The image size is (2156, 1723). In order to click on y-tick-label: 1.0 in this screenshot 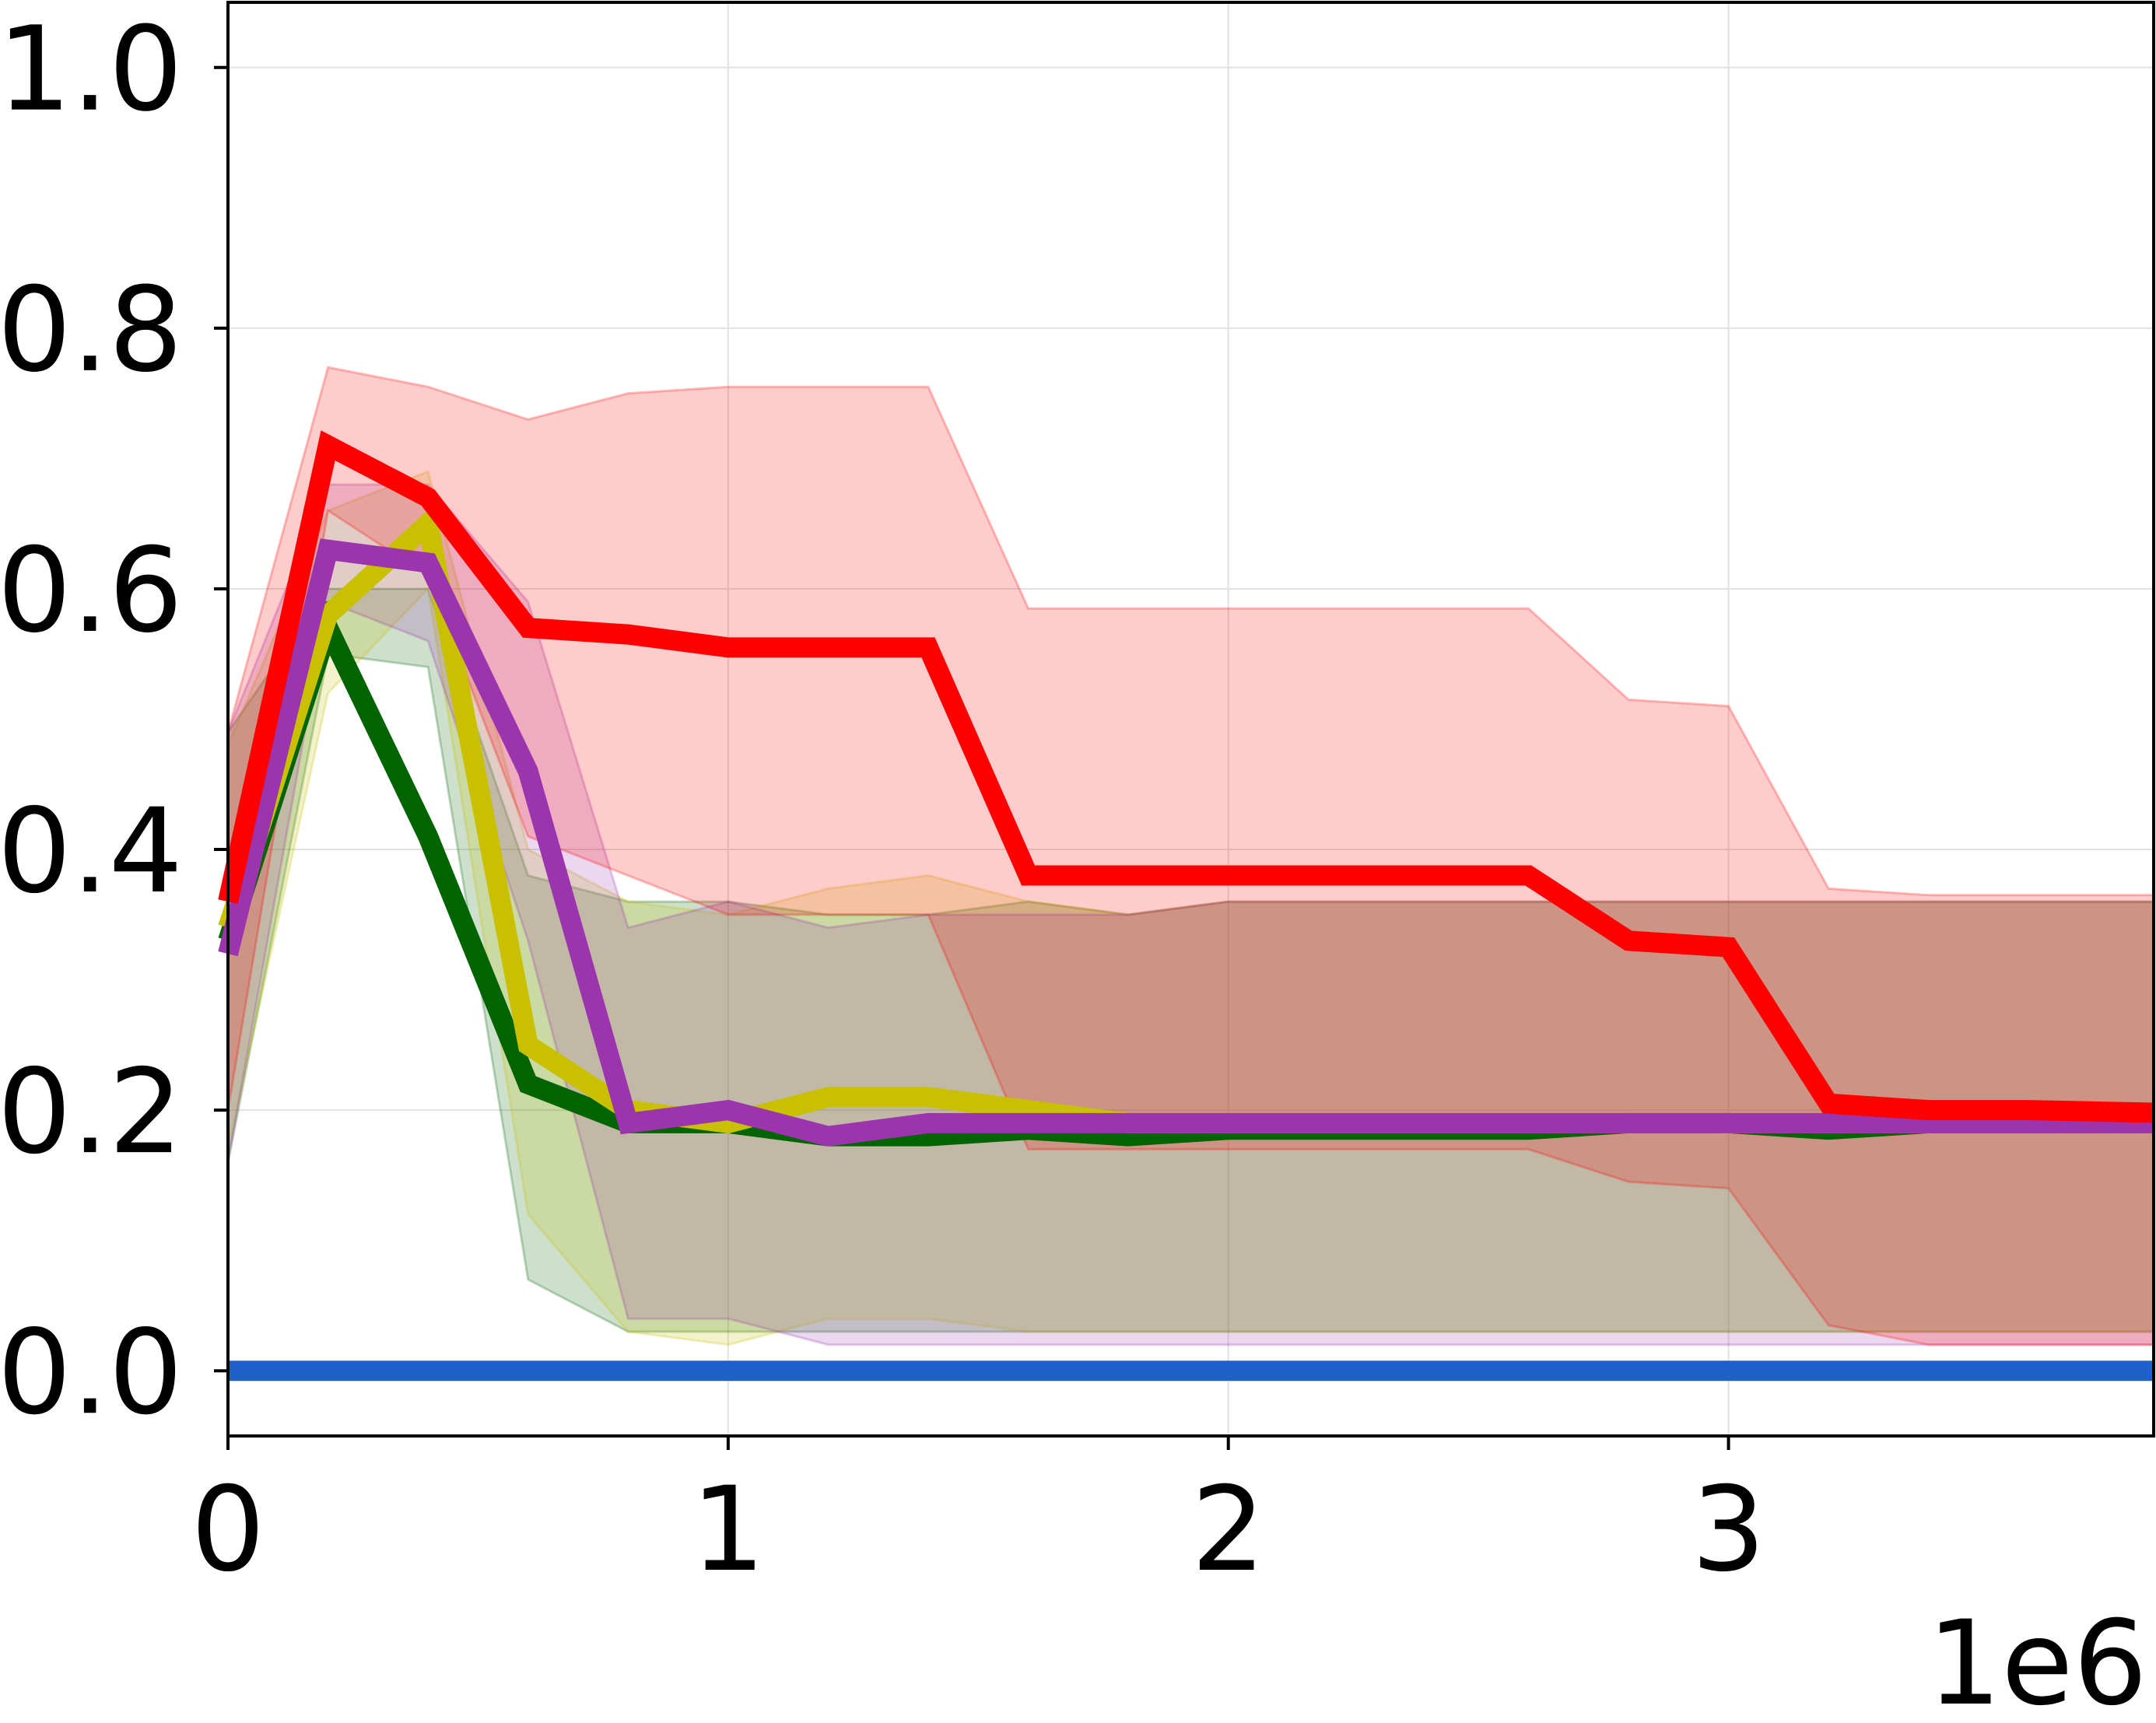, I will do `click(92, 70)`.